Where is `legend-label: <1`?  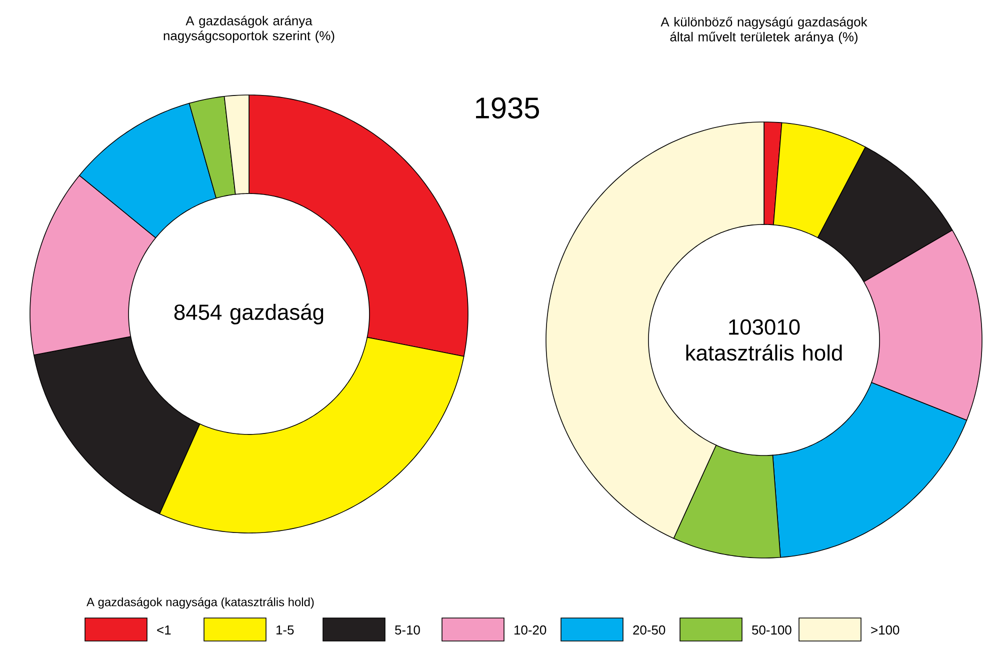 legend-label: <1 is located at coordinates (164, 630).